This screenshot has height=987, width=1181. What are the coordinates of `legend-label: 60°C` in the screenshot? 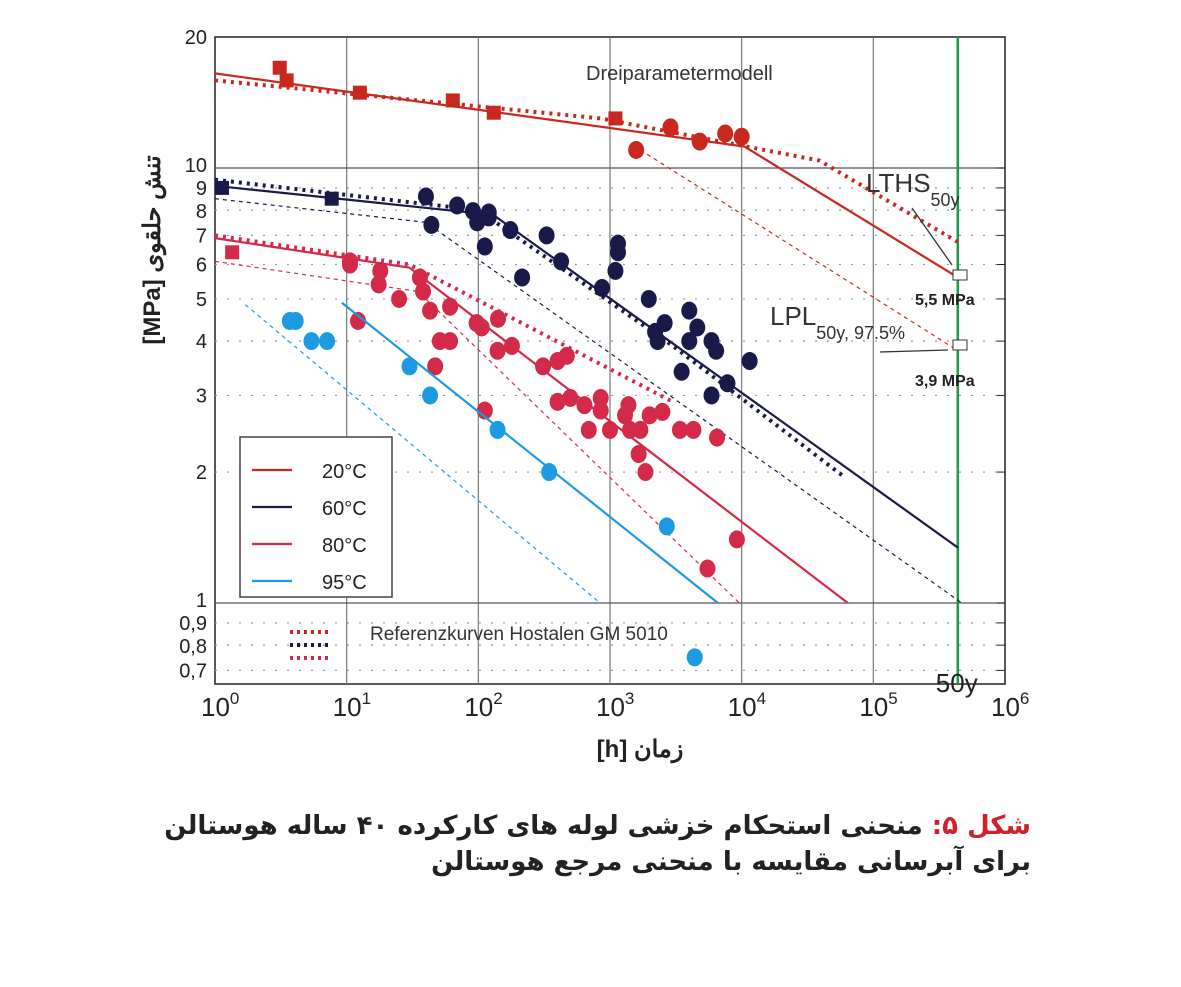 It's located at (344, 509).